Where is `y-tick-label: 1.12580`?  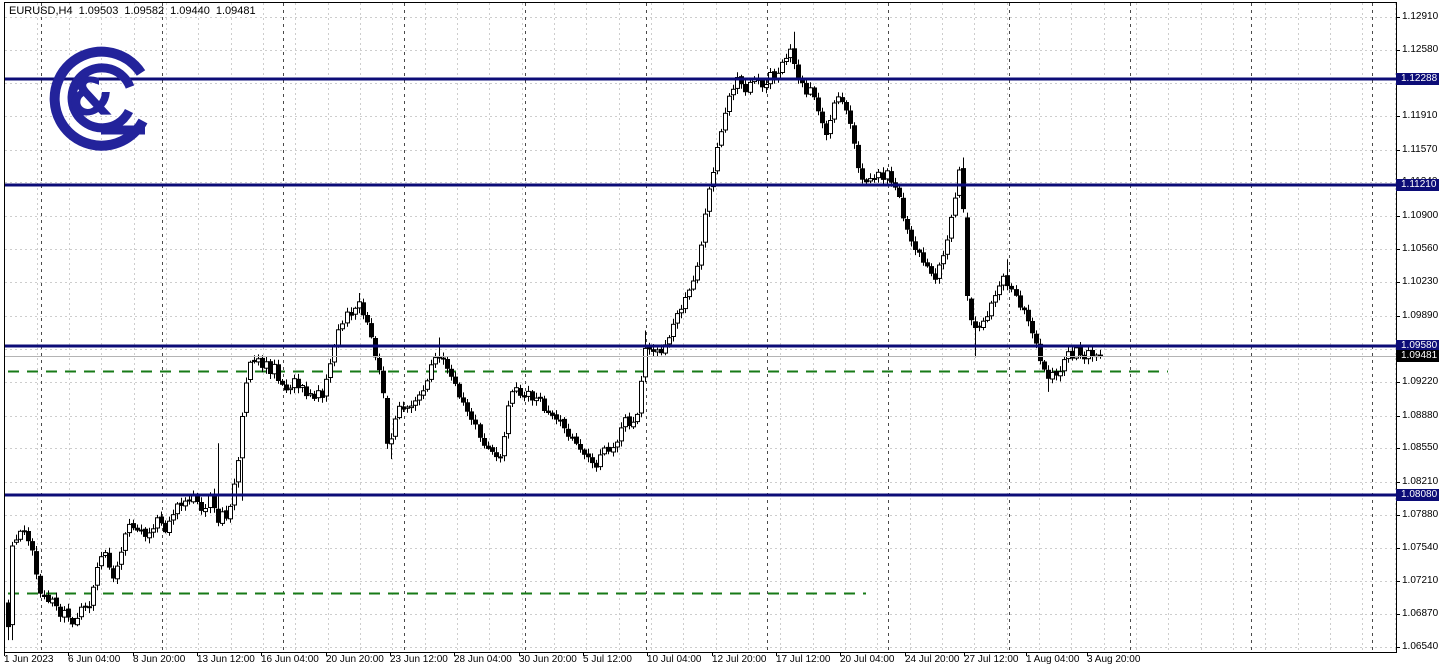 y-tick-label: 1.12580 is located at coordinates (1420, 49).